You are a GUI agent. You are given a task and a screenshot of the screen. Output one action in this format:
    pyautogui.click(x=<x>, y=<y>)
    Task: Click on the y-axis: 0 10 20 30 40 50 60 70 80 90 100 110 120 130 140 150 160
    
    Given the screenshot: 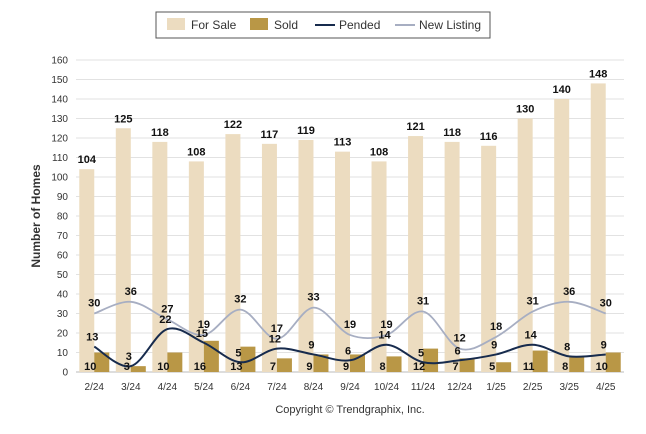 What is the action you would take?
    pyautogui.click(x=59, y=217)
    